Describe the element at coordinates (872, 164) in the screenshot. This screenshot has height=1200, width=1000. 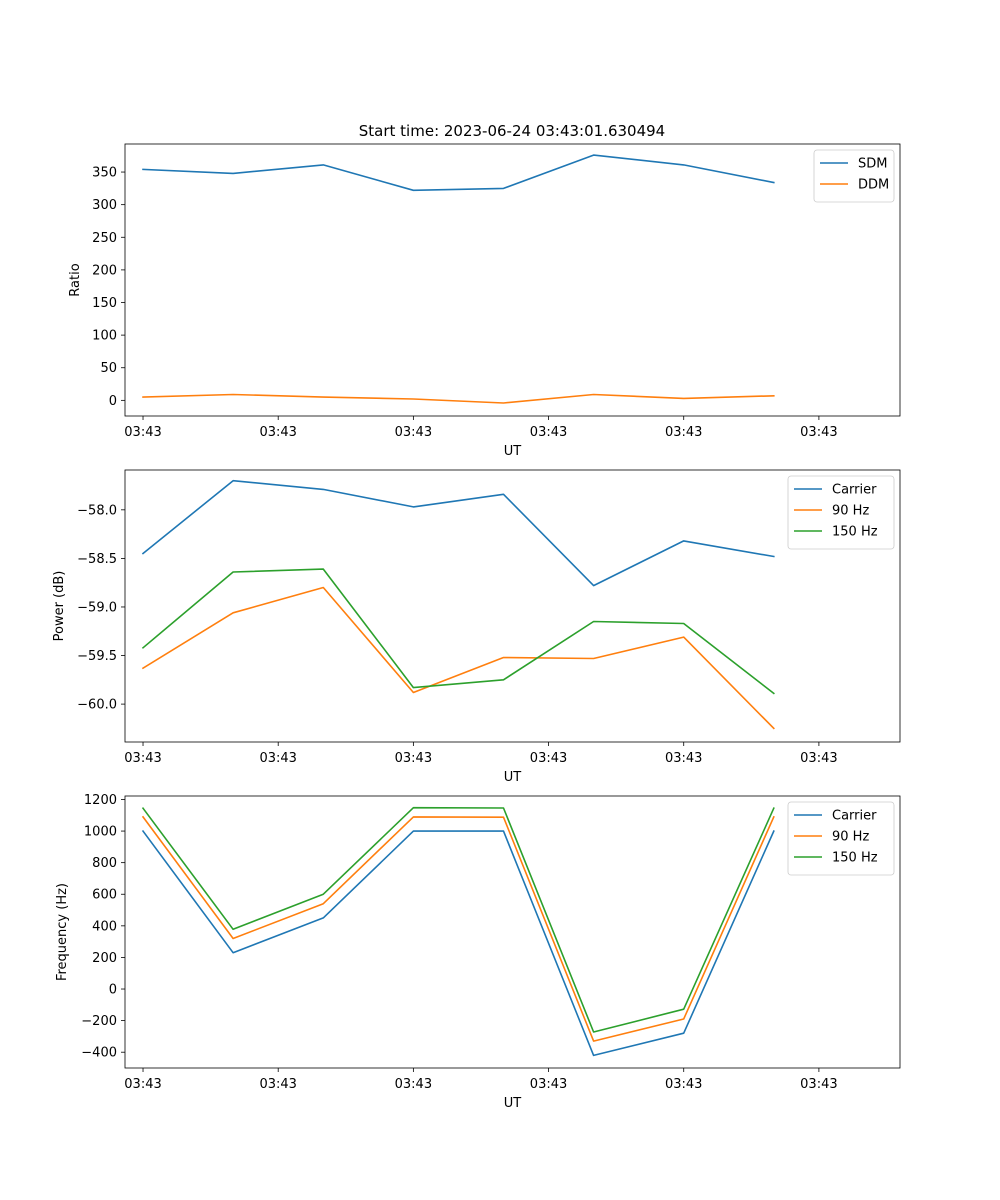
I see `legend-entry: SDM` at that location.